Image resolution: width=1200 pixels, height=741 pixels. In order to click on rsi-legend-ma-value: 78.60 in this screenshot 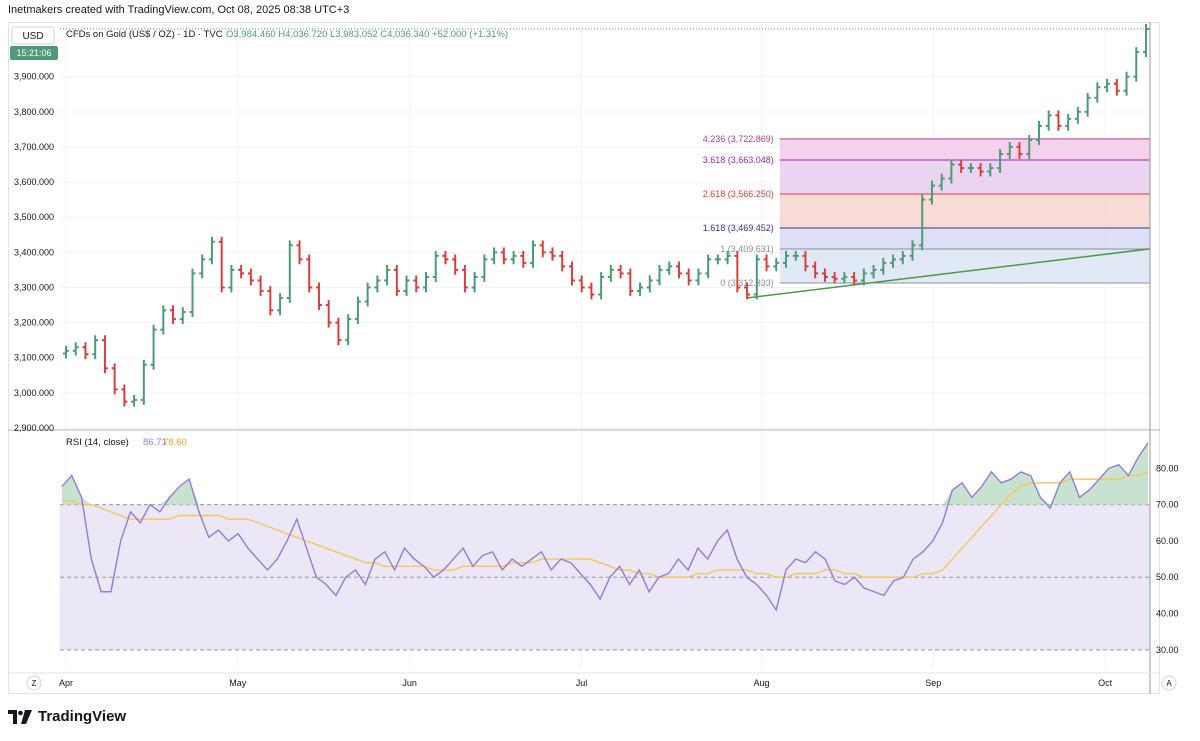, I will do `click(175, 442)`.